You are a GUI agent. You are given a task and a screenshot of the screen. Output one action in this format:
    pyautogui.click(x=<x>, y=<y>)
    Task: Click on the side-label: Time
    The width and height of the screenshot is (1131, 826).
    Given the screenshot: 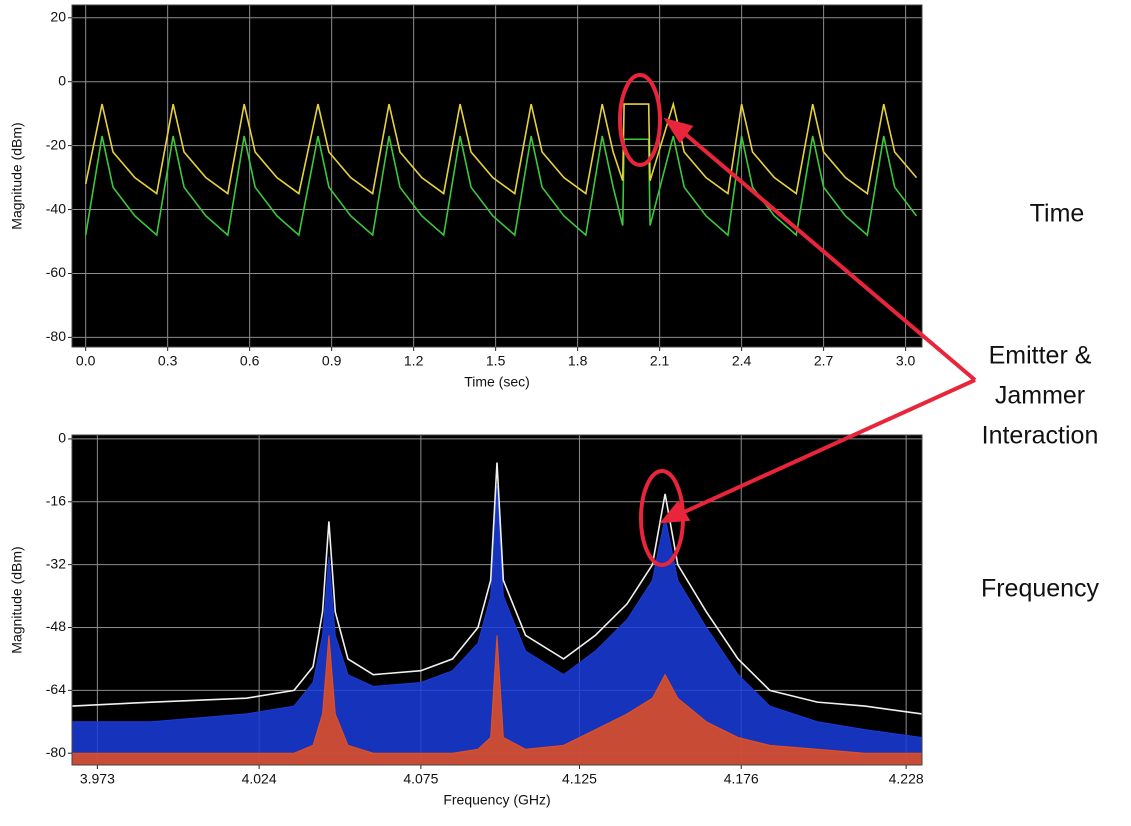 What is the action you would take?
    pyautogui.click(x=1057, y=214)
    